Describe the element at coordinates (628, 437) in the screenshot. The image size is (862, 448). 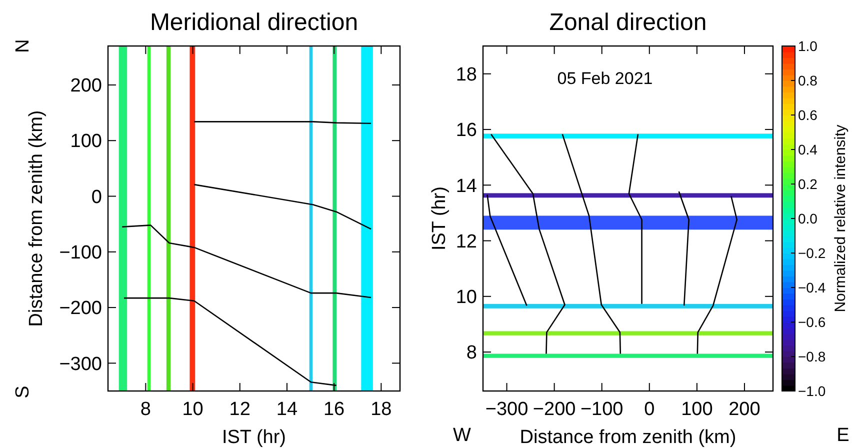
I see `x-axis-title: Distance from zenith (km)` at that location.